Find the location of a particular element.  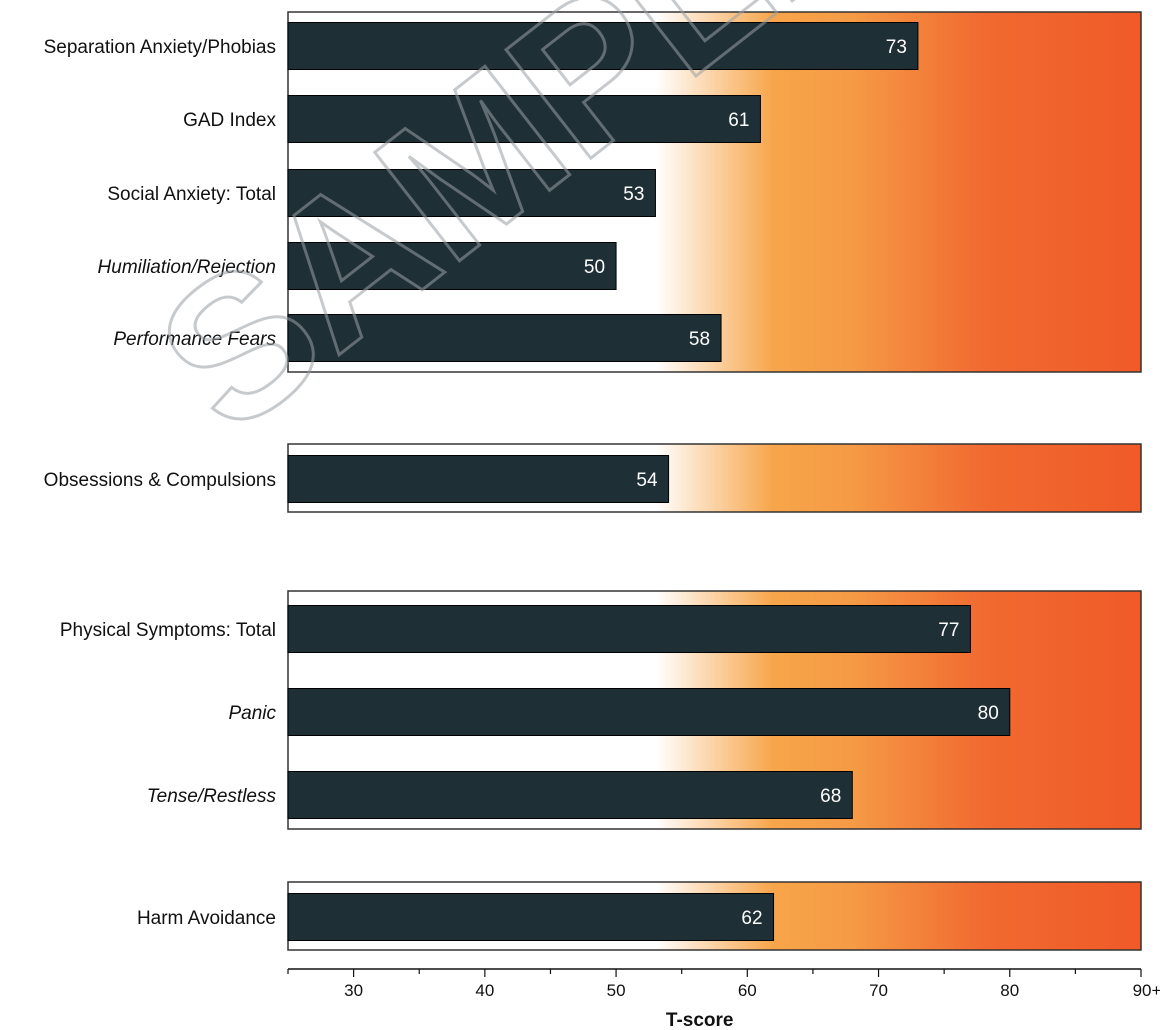

x-axis: 30 40 50 60 70 80 90+ T-score is located at coordinates (723, 999).